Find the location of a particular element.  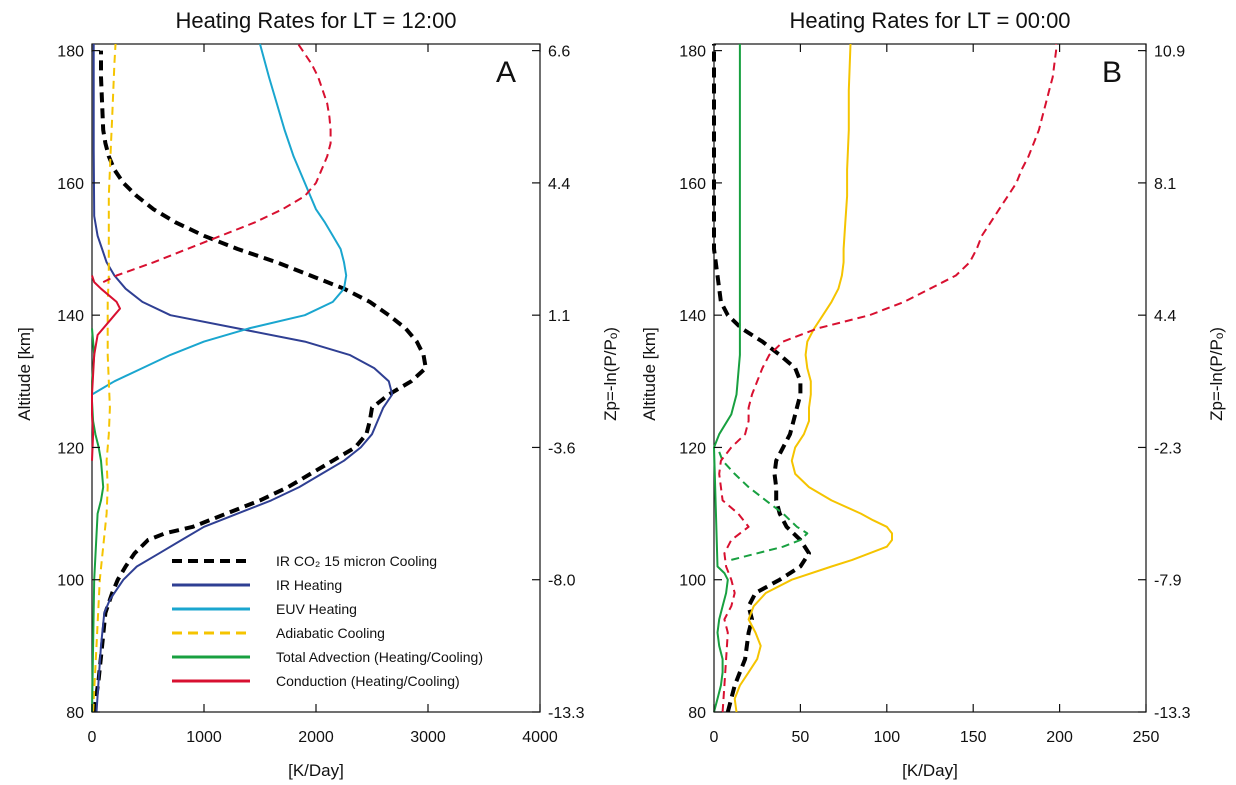

panel-b-series-adv_dashed is located at coordinates (762, 504).